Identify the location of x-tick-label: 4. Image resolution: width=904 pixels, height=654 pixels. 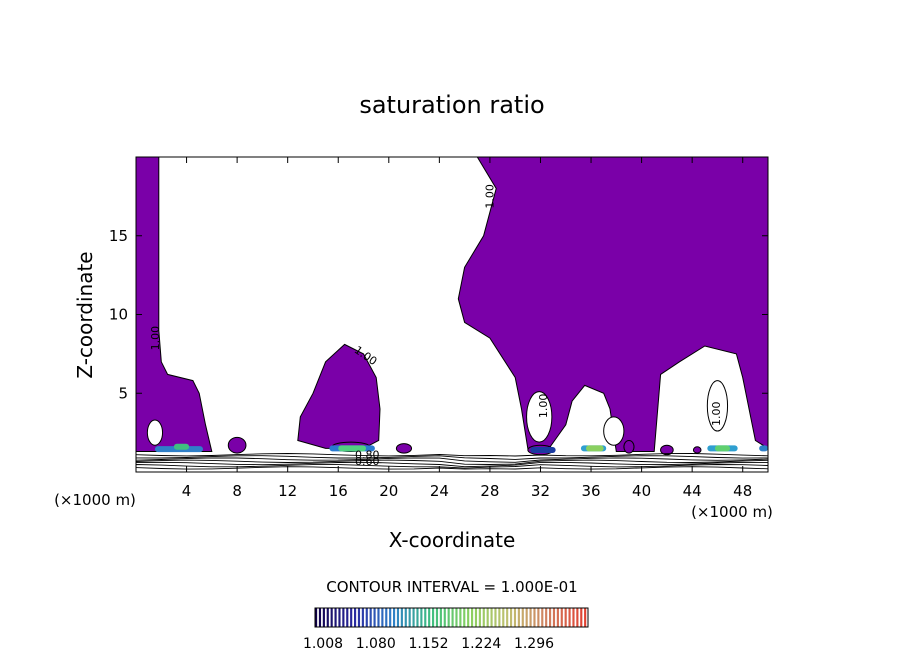
(187, 491).